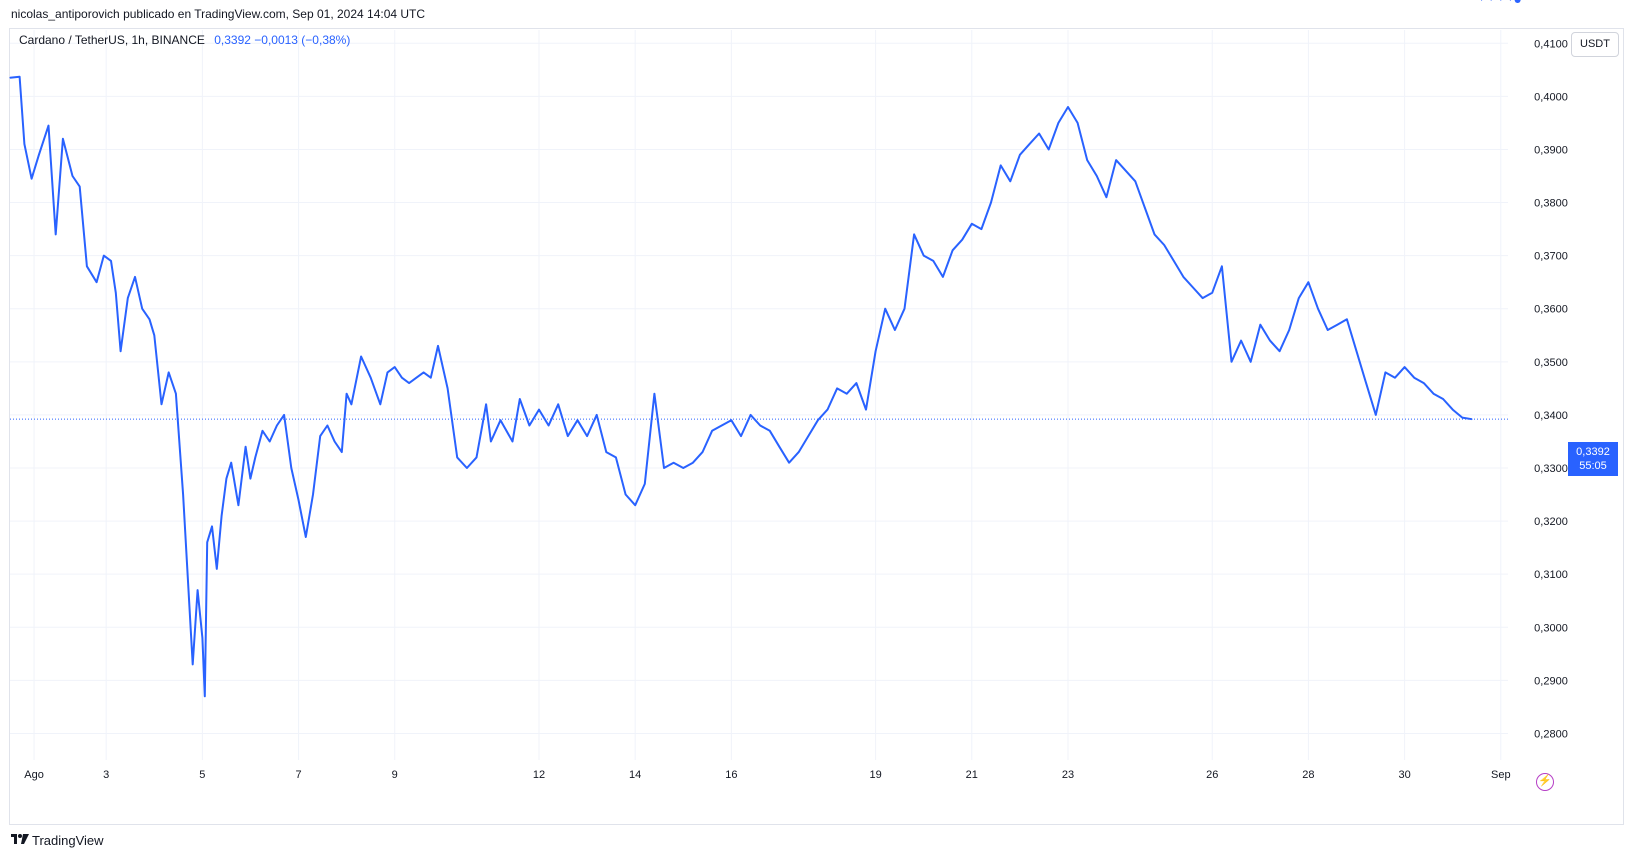 Image resolution: width=1634 pixels, height=857 pixels. Describe the element at coordinates (731, 775) in the screenshot. I see `x-tick-label: 16` at that location.